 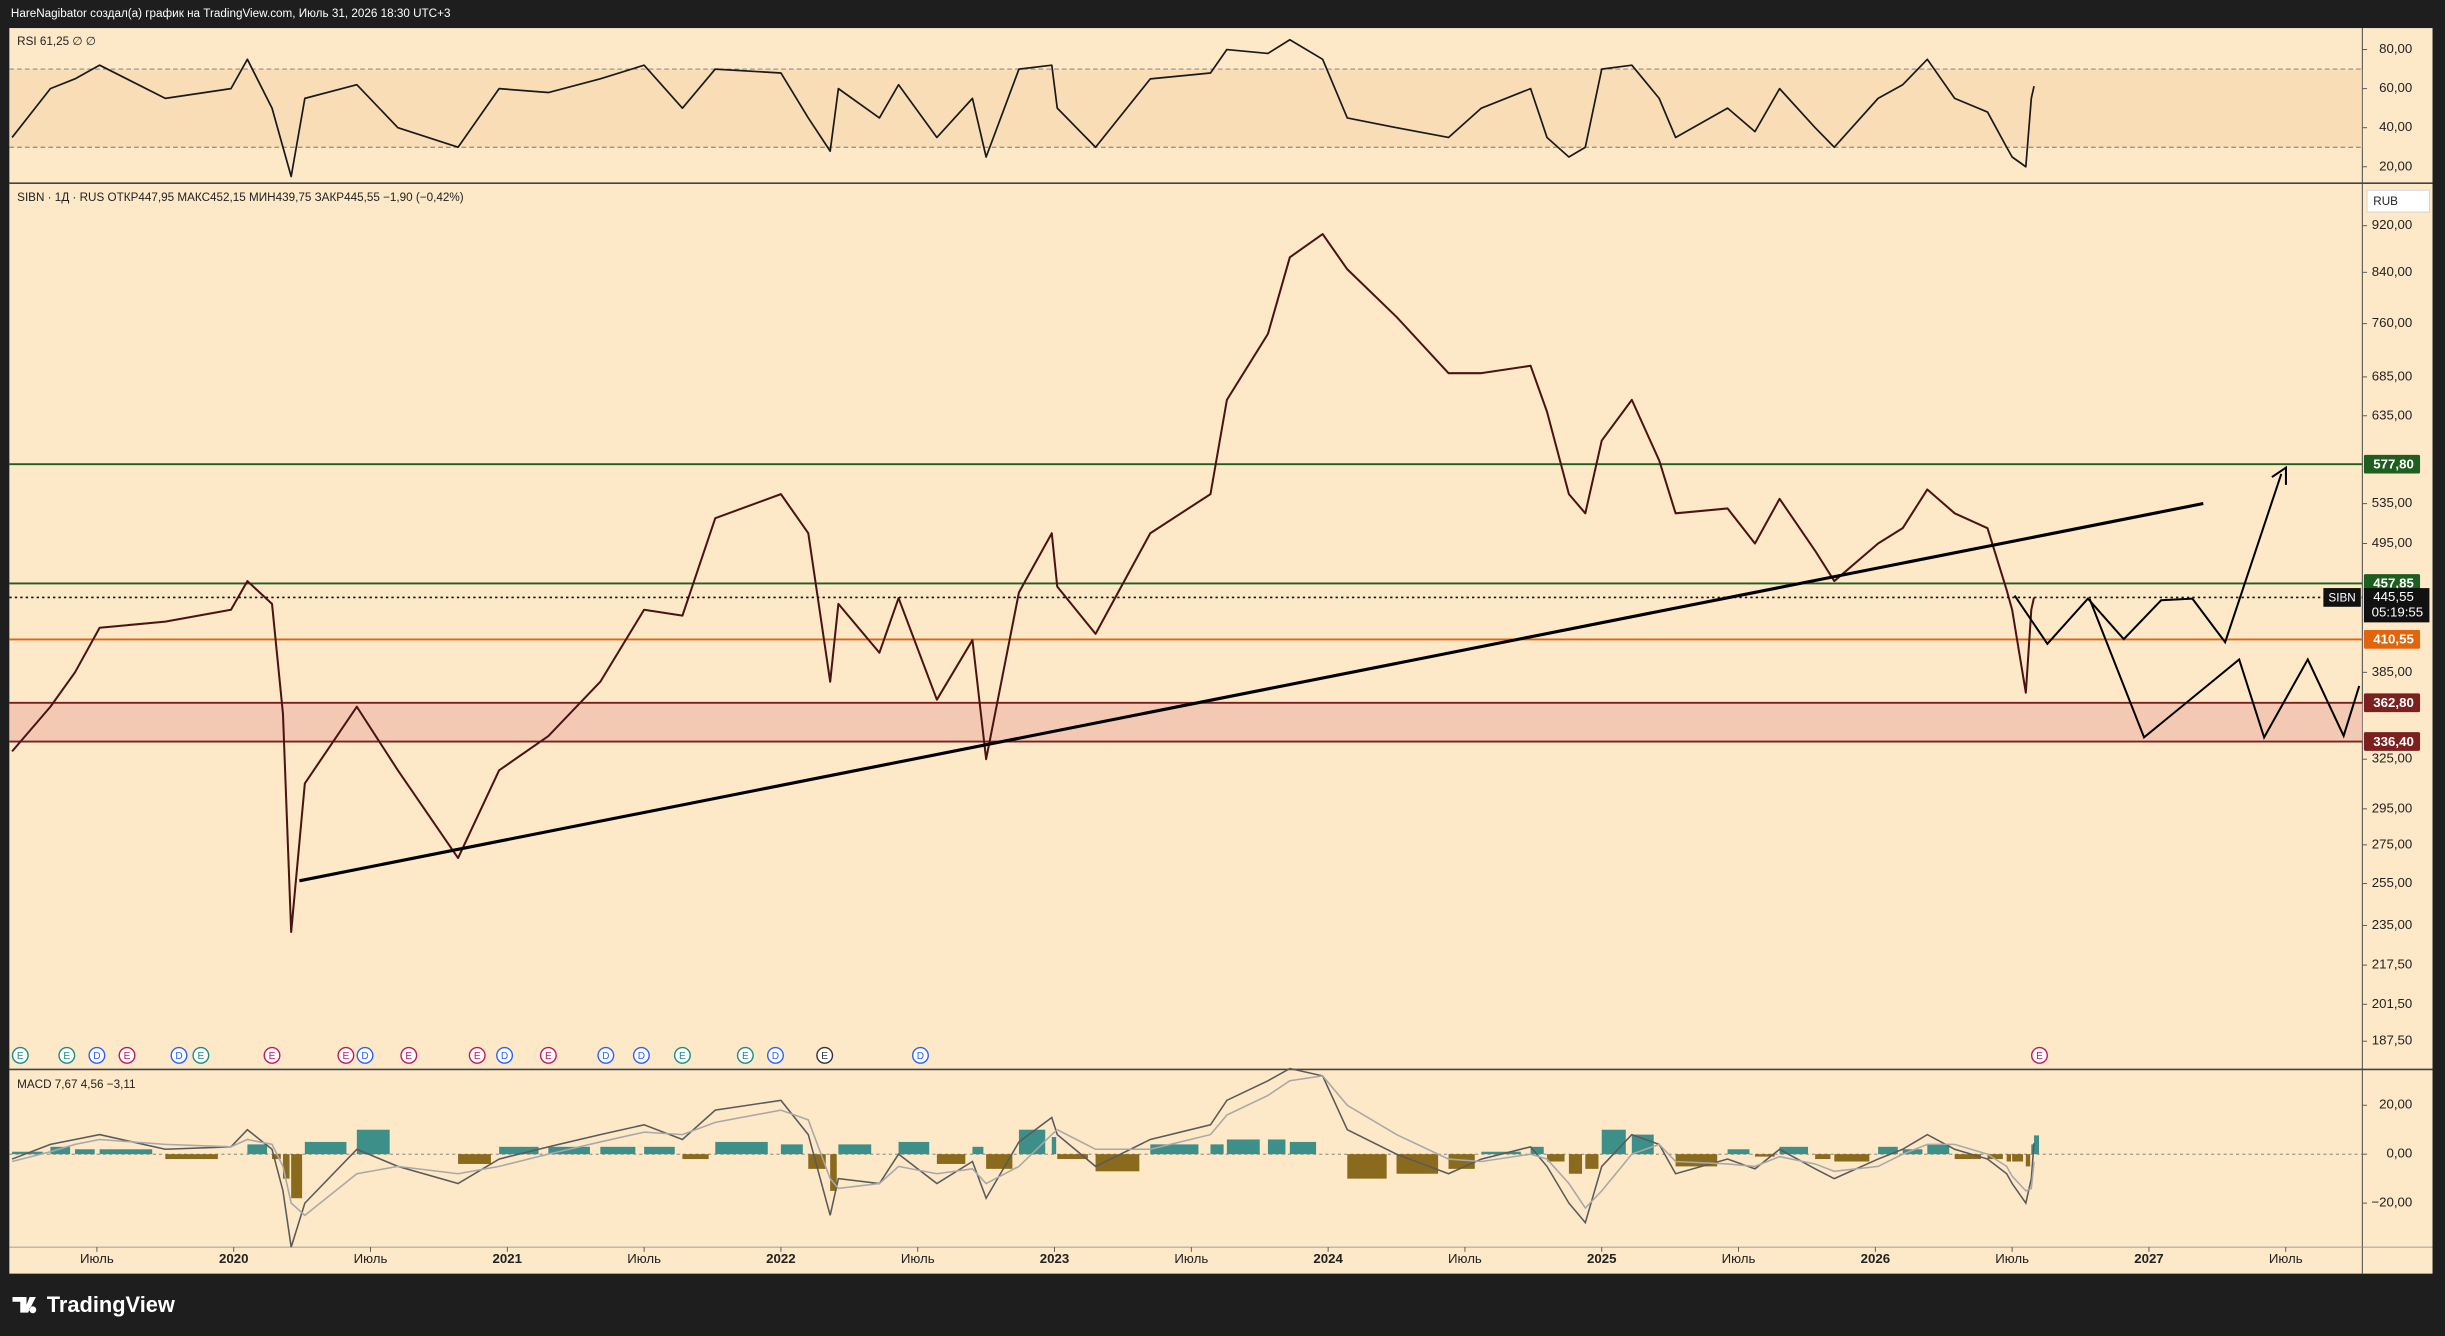 What do you see at coordinates (2392, 322) in the screenshot?
I see `y-tick-label: 760,00` at bounding box center [2392, 322].